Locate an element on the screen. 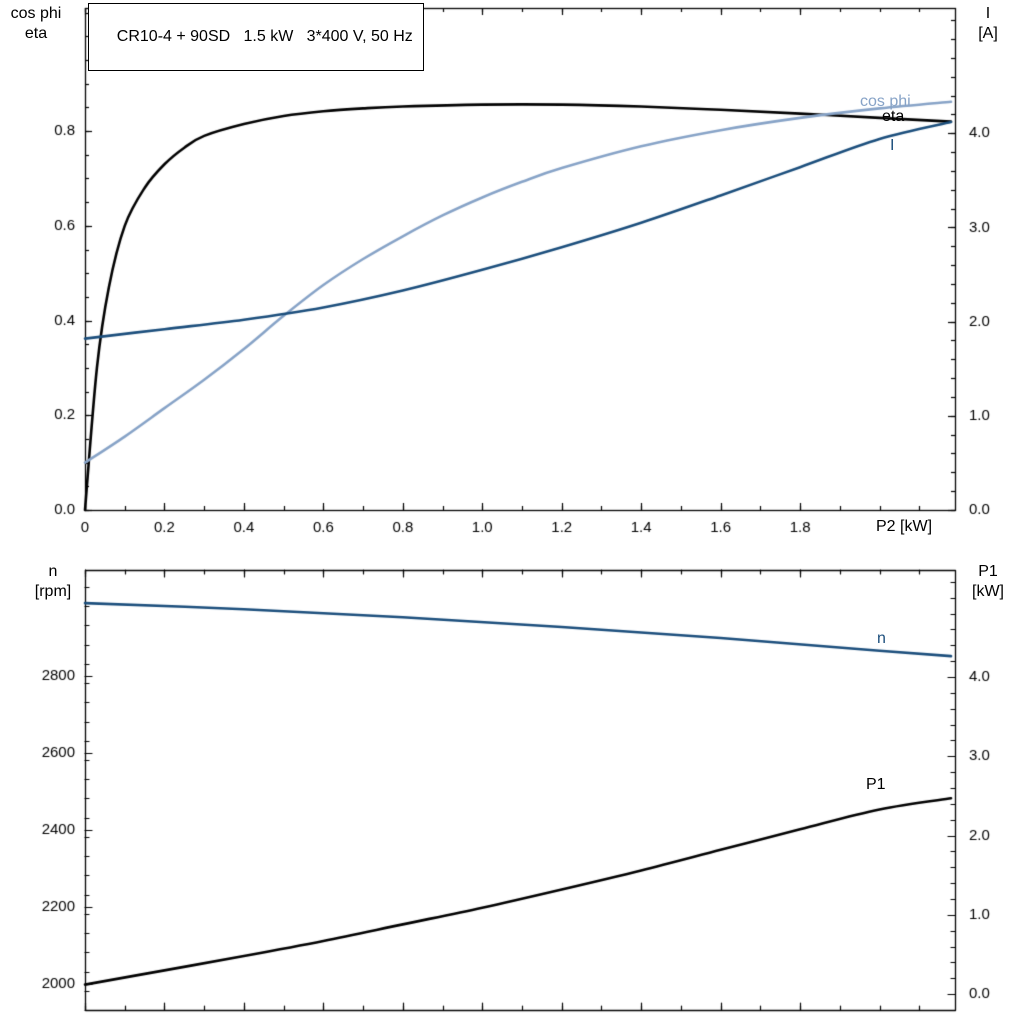 The image size is (1024, 1024). bottom-left-axis-title-line1: n is located at coordinates (53, 571).